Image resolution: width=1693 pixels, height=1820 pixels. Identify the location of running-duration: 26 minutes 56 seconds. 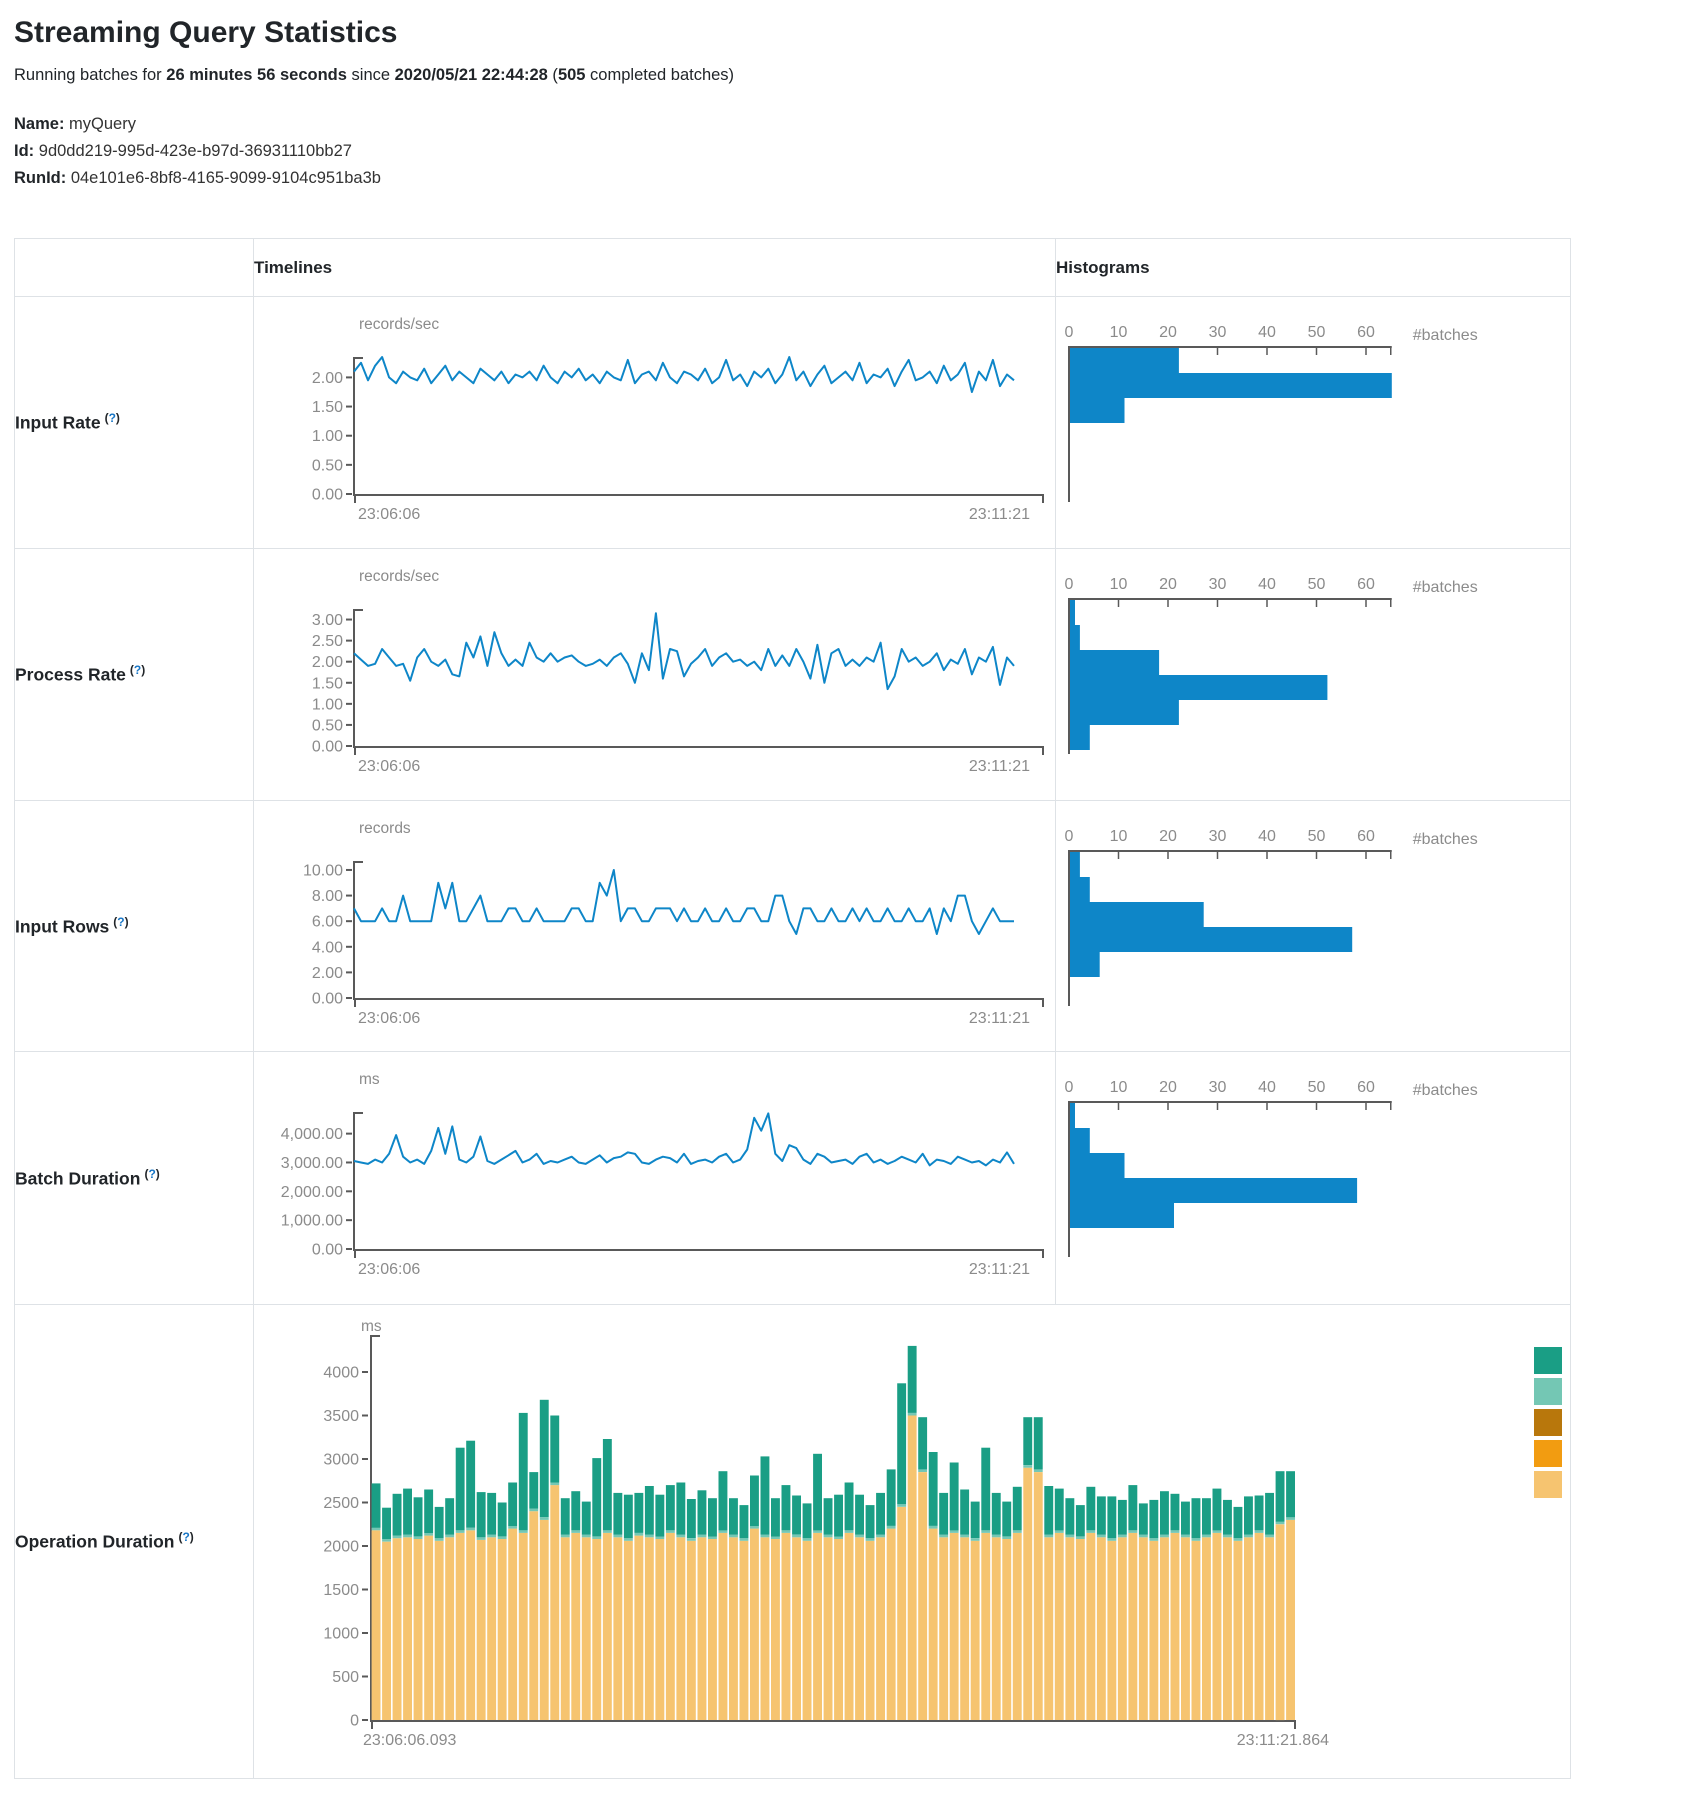
(256, 75).